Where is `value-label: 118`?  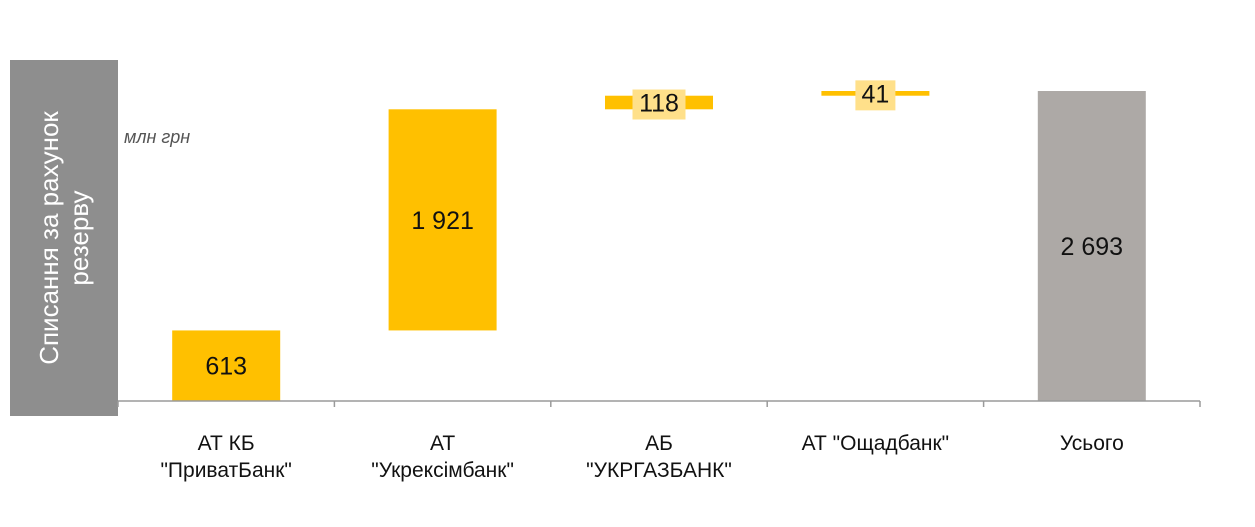 value-label: 118 is located at coordinates (659, 104).